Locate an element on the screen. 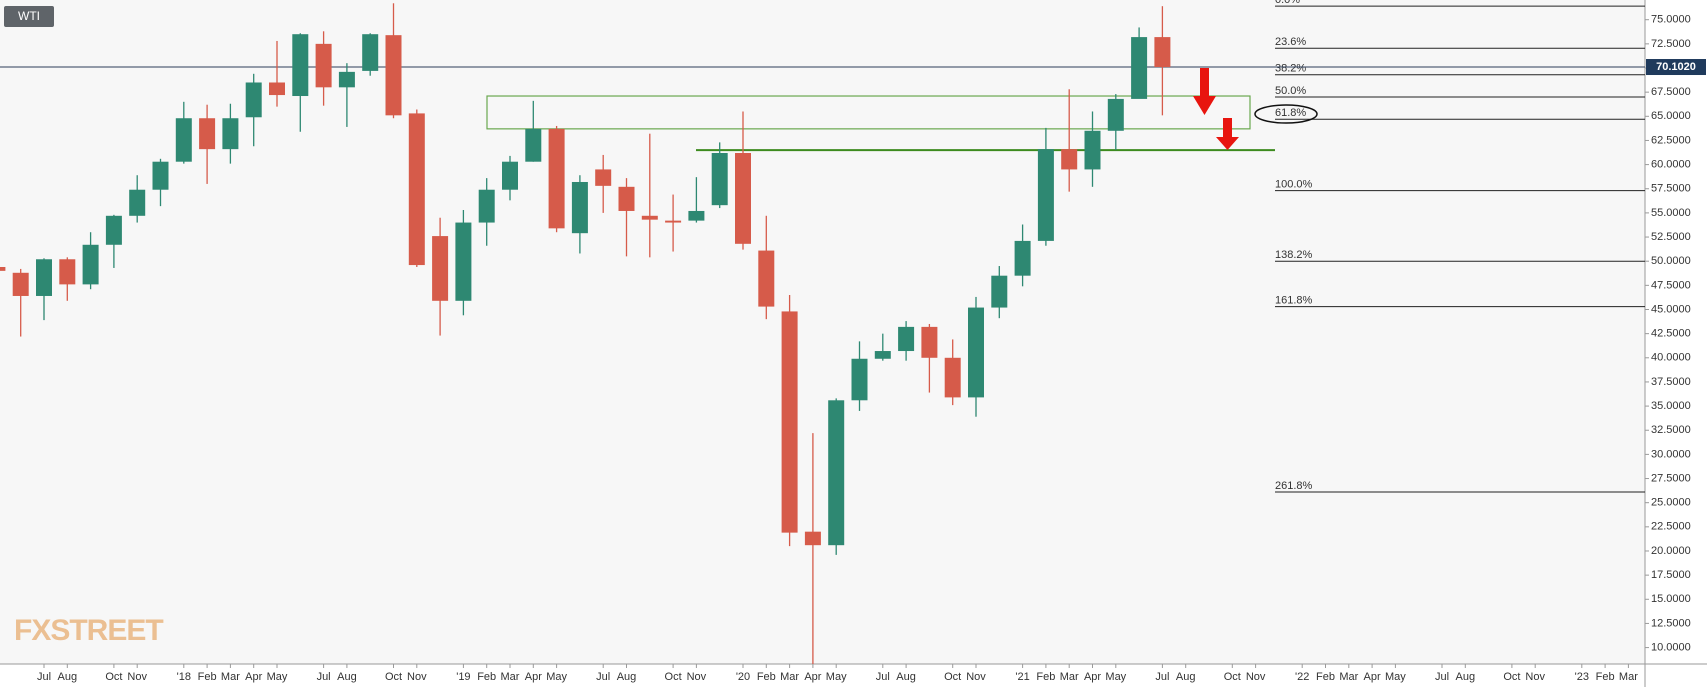  y-tick-label: 60.0000 is located at coordinates (1671, 165).